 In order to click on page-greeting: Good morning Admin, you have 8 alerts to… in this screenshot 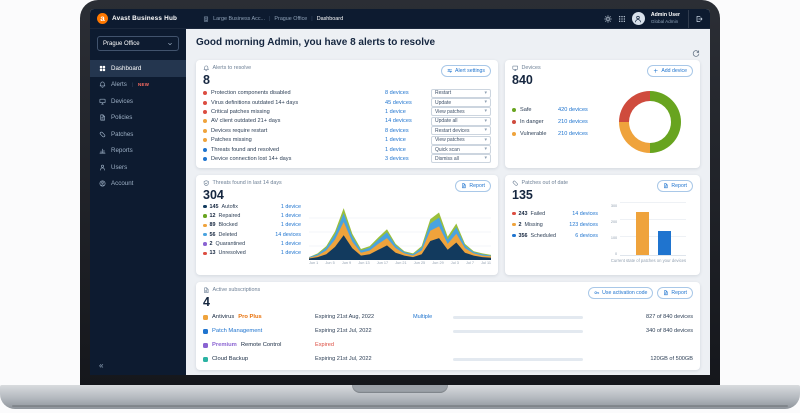, I will do `click(316, 42)`.